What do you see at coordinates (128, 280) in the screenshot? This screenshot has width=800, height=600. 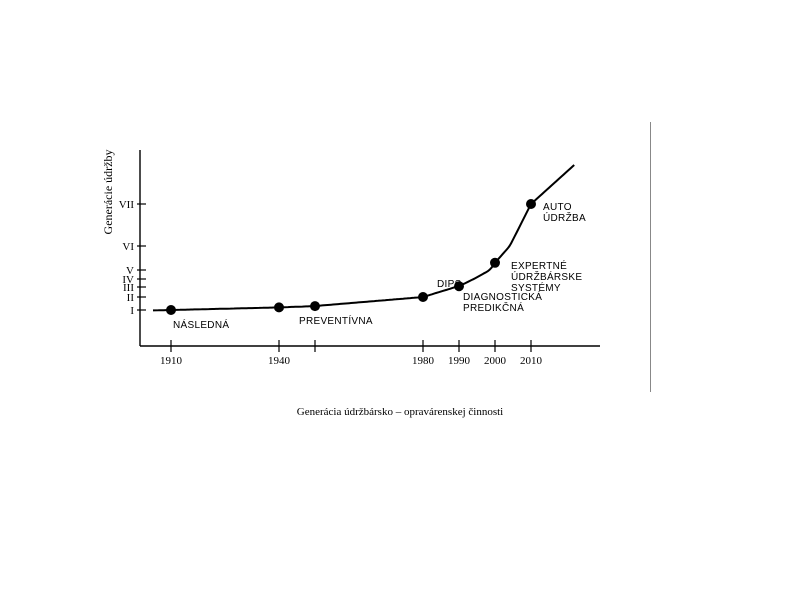 I see `y-tick-label: IV` at bounding box center [128, 280].